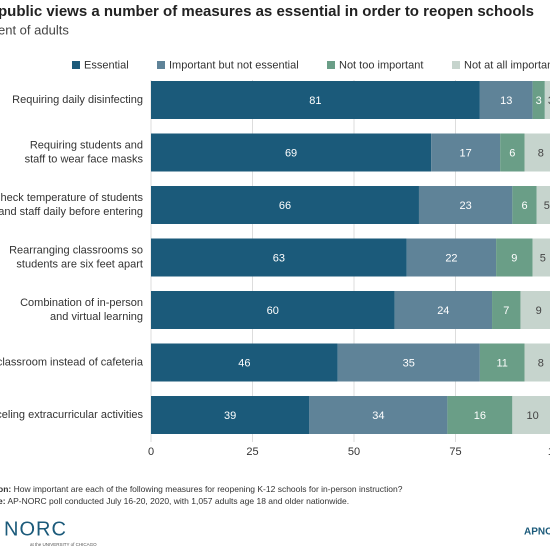 The image size is (550, 550). Describe the element at coordinates (71, 415) in the screenshot. I see `category-label: anceling extracurricular activities` at that location.